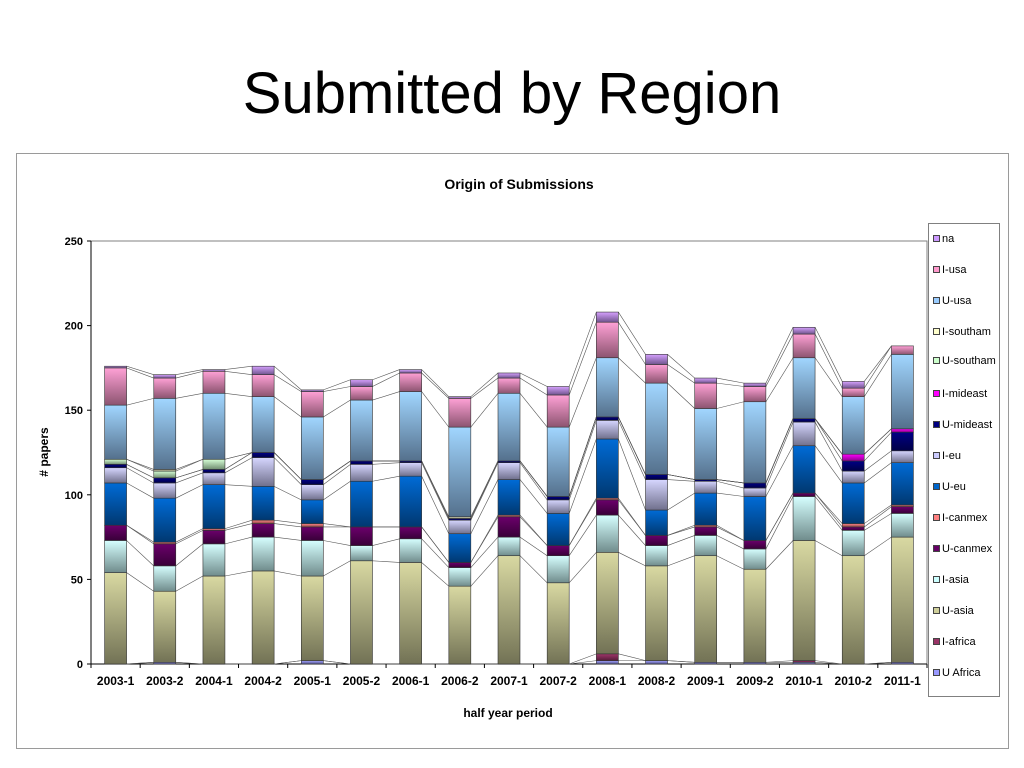 The height and width of the screenshot is (768, 1024). I want to click on x-tick-label: 2011-1, so click(902, 681).